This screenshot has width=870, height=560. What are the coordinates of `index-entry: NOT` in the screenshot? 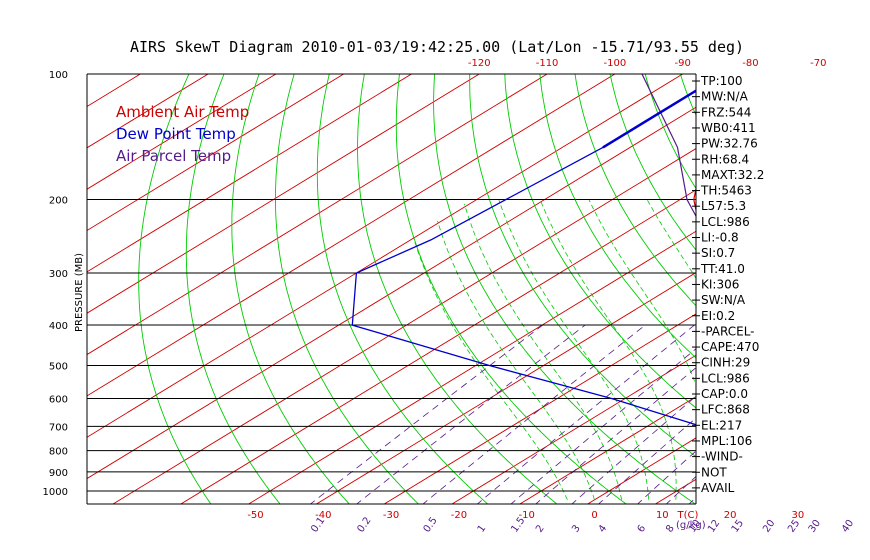 It's located at (714, 472).